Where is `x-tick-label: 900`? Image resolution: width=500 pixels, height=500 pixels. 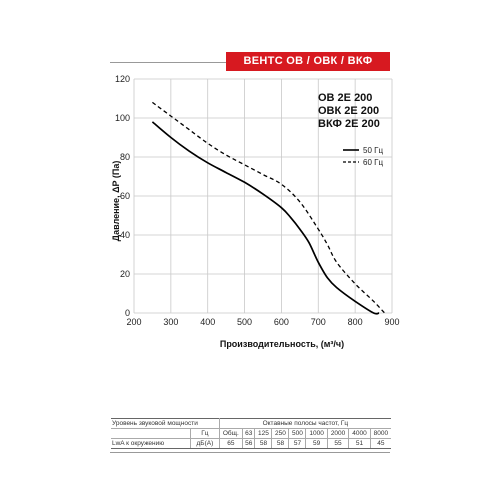
x-tick-label: 900 is located at coordinates (391, 322).